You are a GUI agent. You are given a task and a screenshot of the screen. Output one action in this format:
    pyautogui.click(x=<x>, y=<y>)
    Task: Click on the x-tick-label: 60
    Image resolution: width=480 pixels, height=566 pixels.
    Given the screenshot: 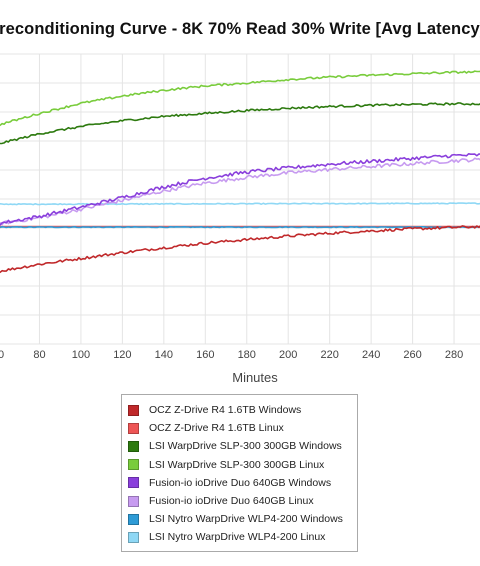 What is the action you would take?
    pyautogui.click(x=2, y=355)
    